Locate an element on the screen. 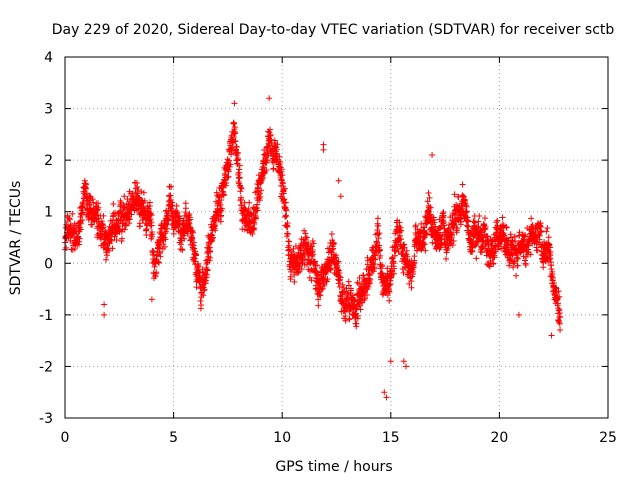 The width and height of the screenshot is (640, 480). y-tick-label: -3 is located at coordinates (46, 419).